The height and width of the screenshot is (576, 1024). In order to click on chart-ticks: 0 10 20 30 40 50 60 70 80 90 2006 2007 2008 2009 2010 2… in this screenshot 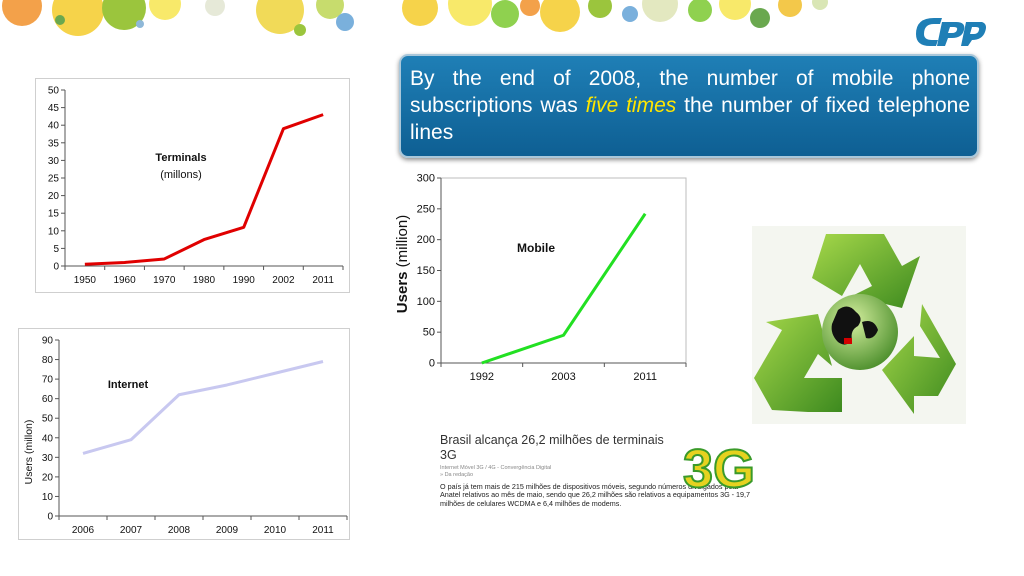, I will do `click(195, 436)`.